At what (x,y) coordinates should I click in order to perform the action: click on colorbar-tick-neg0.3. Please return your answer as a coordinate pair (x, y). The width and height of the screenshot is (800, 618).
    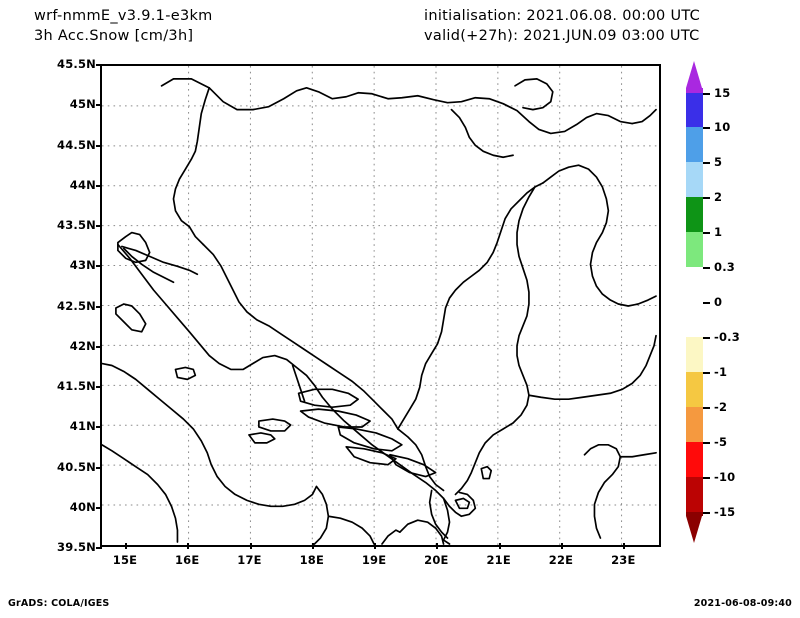
    Looking at the image, I should click on (706, 338).